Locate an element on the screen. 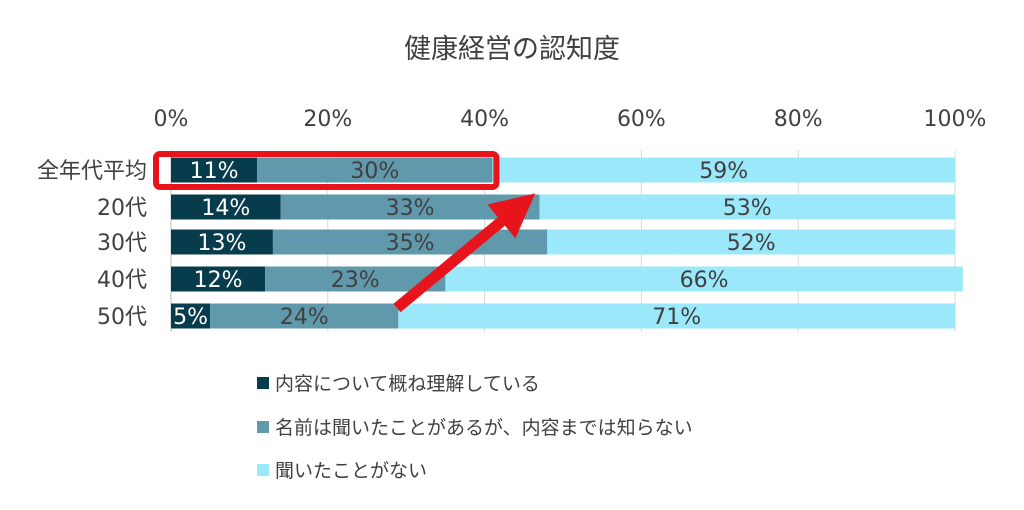  highlight-box is located at coordinates (326, 170).